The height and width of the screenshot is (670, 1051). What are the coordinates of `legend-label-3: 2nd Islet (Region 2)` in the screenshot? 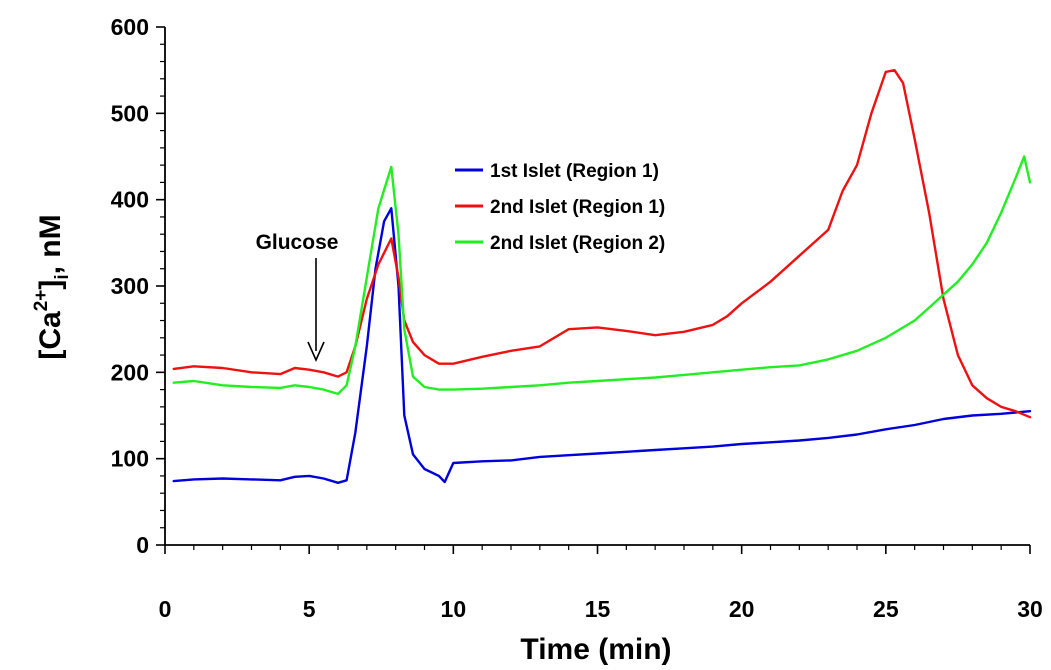 It's located at (577, 243).